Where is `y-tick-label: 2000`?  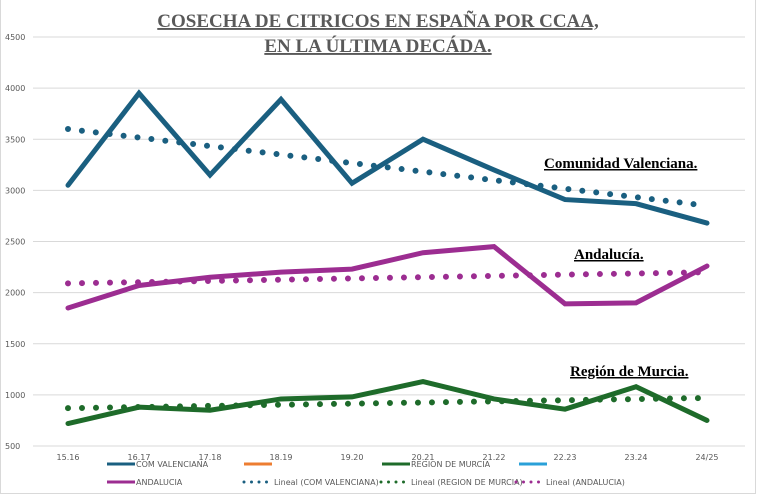
y-tick-label: 2000 is located at coordinates (15, 293).